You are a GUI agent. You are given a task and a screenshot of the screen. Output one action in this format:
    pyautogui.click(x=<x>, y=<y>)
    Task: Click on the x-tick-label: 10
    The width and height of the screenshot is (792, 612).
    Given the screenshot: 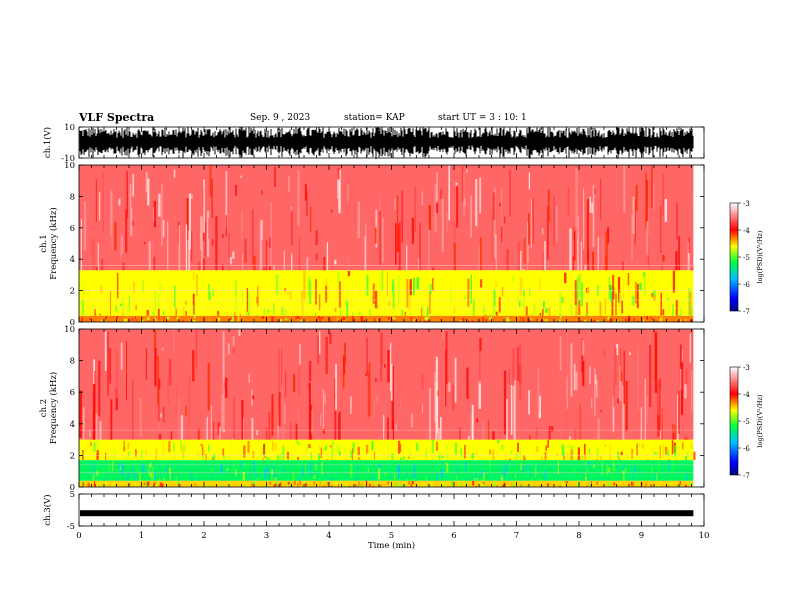 What is the action you would take?
    pyautogui.click(x=704, y=536)
    